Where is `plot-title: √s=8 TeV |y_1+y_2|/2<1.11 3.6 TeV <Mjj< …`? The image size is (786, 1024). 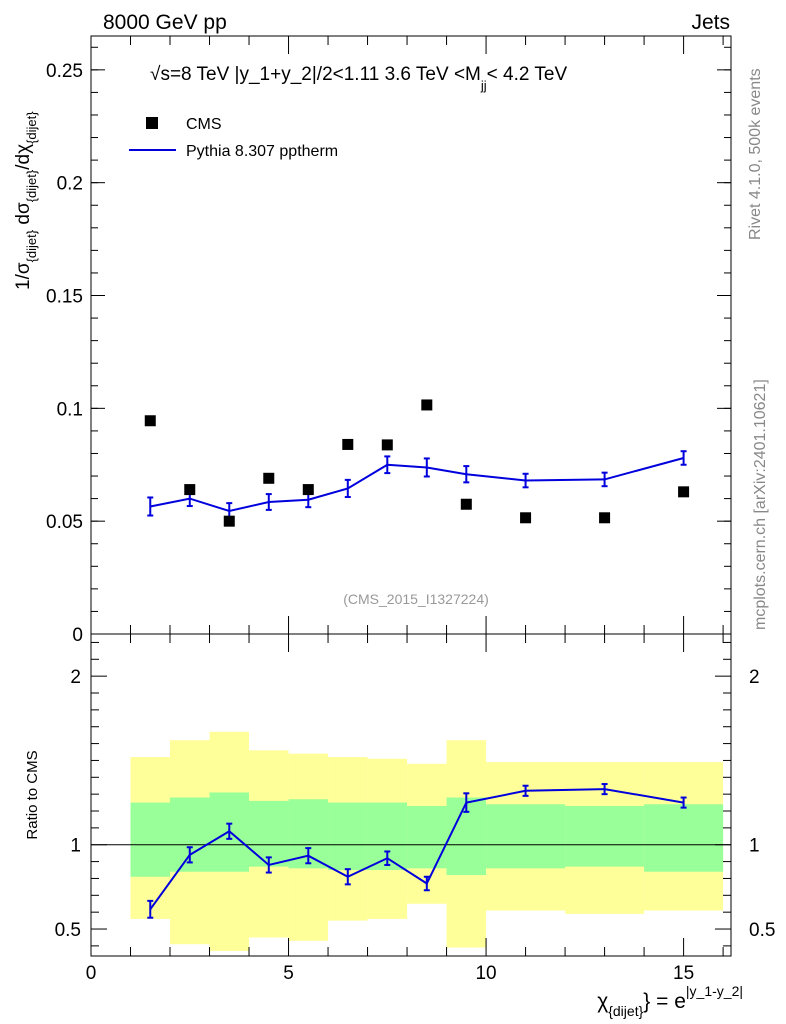 plot-title: √s=8 TeV |y_1+y_2|/2<1.11 3.6 TeV <Mjj< … is located at coordinates (358, 78).